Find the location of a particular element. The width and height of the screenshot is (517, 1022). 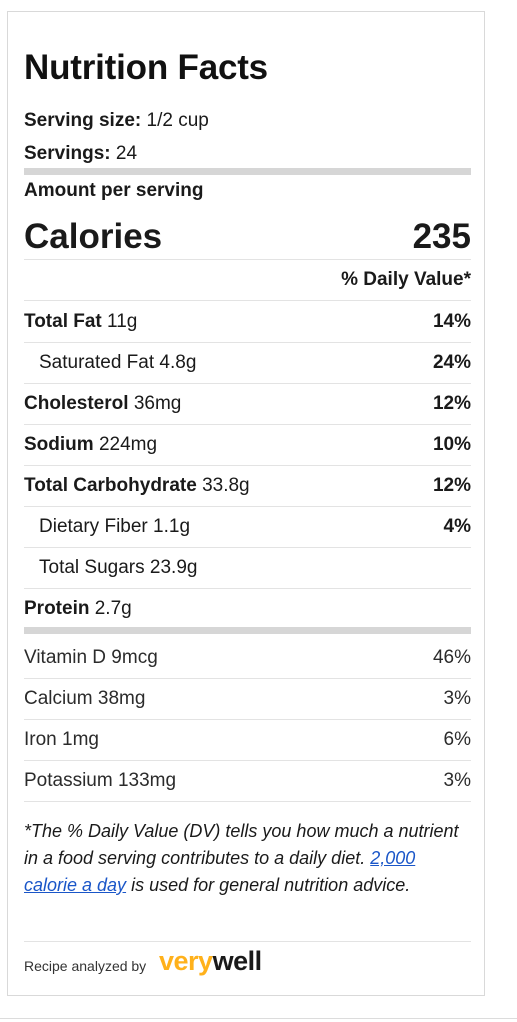

nutrient-label: Total Carbohydrate 33.8g is located at coordinates (137, 486).